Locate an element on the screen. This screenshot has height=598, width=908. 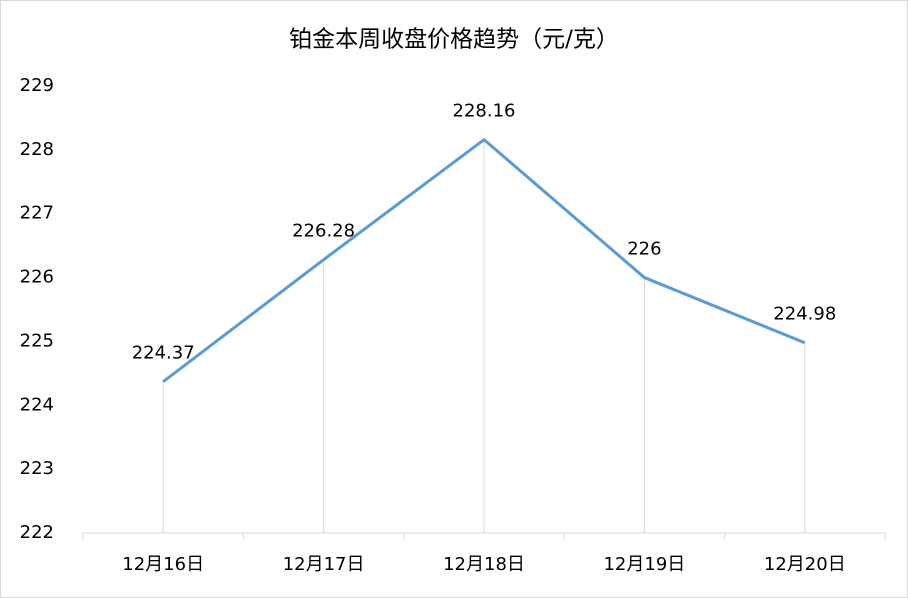
data-label: 226 is located at coordinates (644, 249).